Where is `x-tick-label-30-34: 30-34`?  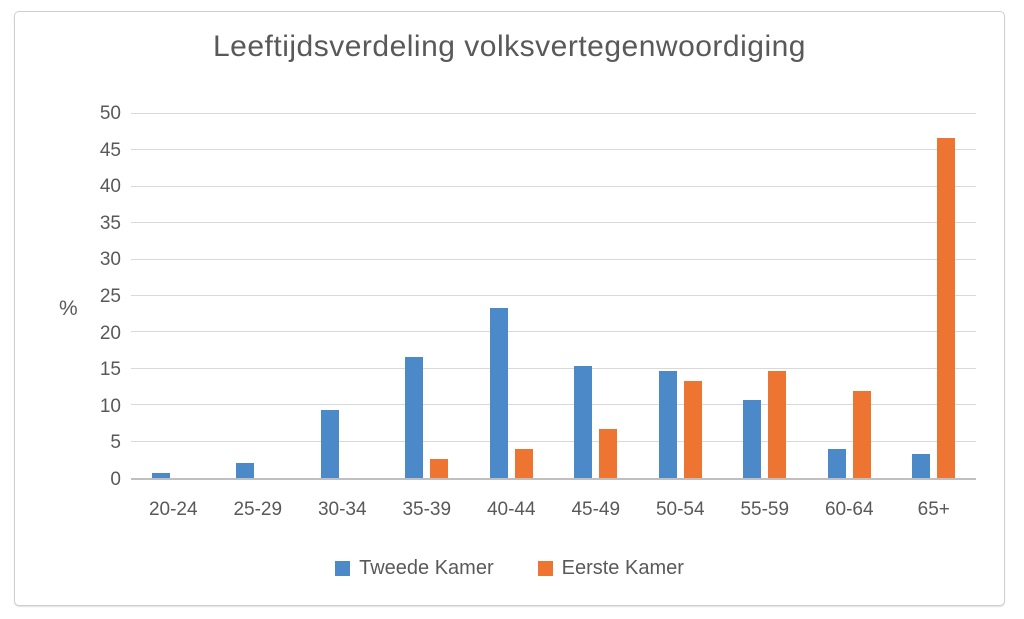
x-tick-label-30-34: 30-34 is located at coordinates (342, 509).